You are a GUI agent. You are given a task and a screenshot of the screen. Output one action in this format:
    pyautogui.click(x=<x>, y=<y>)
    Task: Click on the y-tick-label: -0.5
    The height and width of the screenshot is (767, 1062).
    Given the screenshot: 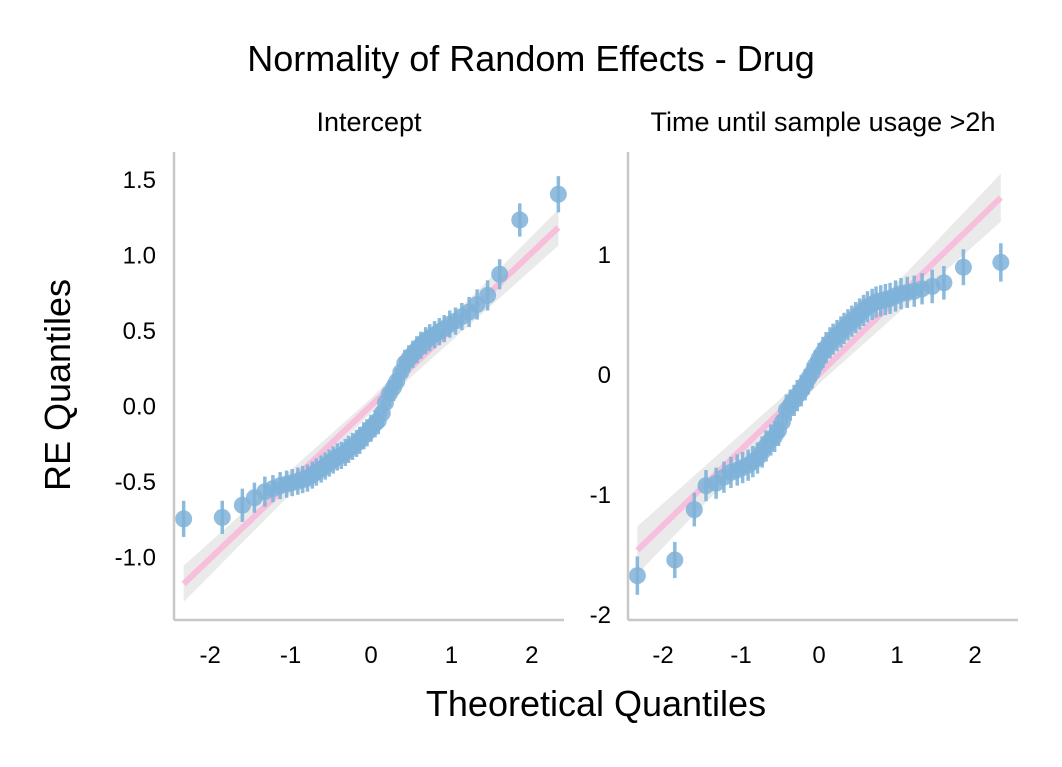 What is the action you would take?
    pyautogui.click(x=135, y=482)
    